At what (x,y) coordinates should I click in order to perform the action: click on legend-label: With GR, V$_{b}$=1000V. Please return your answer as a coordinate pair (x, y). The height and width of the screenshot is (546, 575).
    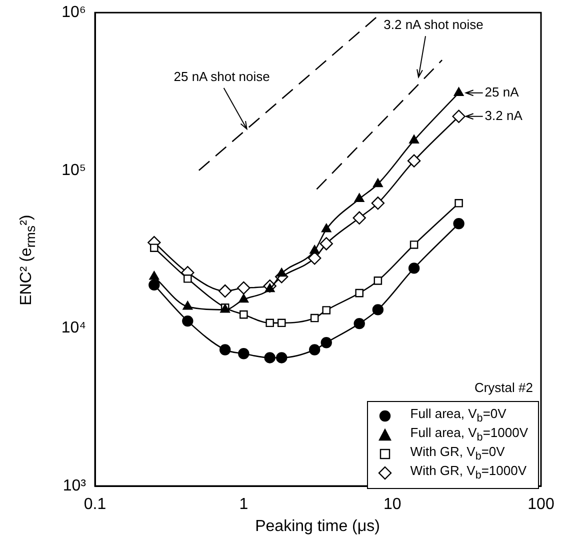
    Looking at the image, I should click on (468, 472).